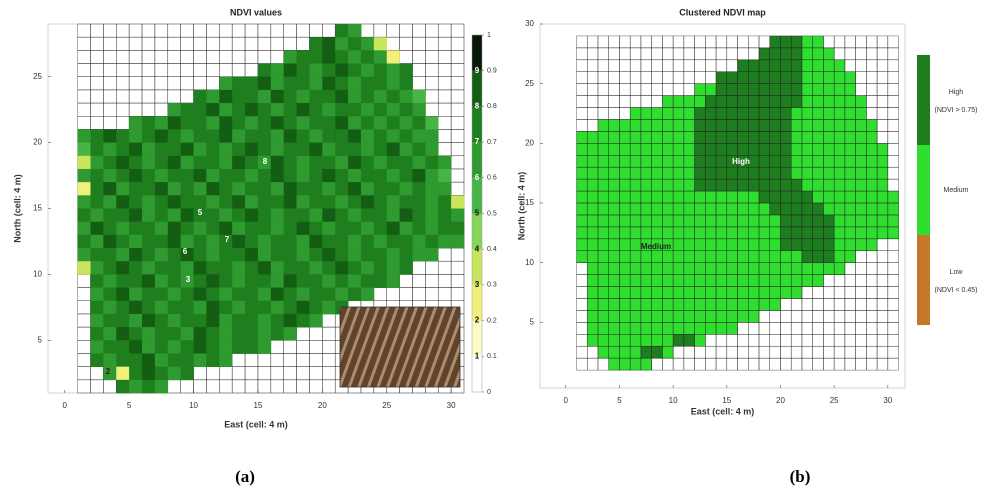 The width and height of the screenshot is (988, 488). What do you see at coordinates (477, 284) in the screenshot?
I see `colorbar-level-label: 3` at bounding box center [477, 284].